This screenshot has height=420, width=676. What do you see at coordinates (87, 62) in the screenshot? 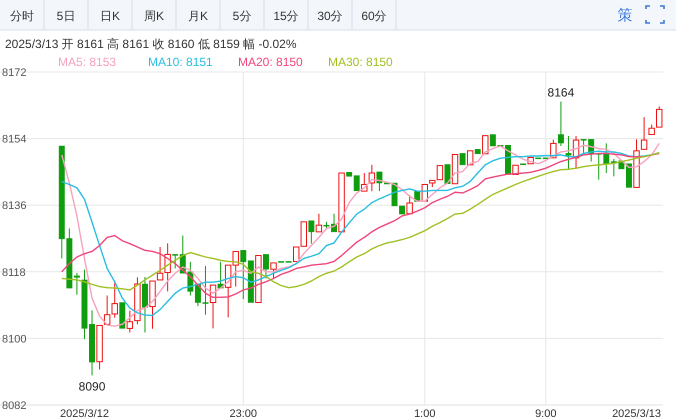
I see `text: MA5: 8153` at bounding box center [87, 62].